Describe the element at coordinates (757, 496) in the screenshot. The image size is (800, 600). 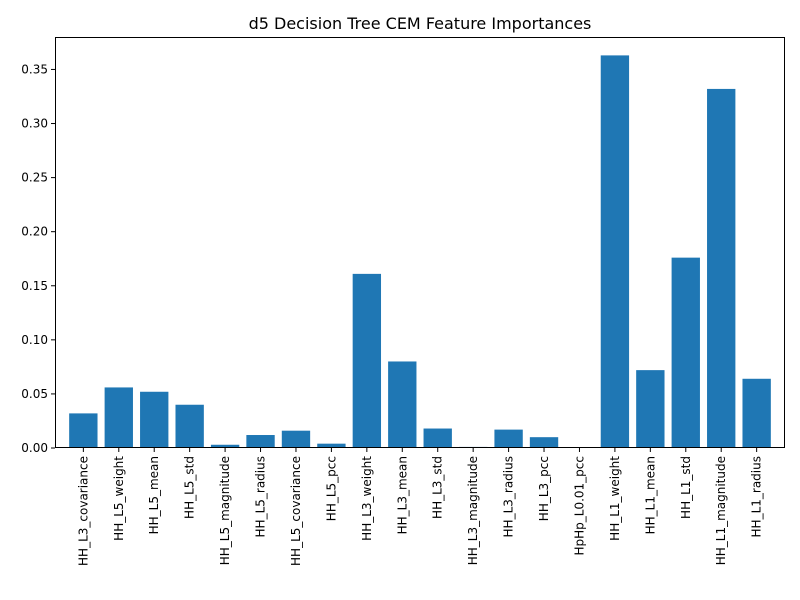
I see `x-tick-label: HH_L1_radius` at that location.